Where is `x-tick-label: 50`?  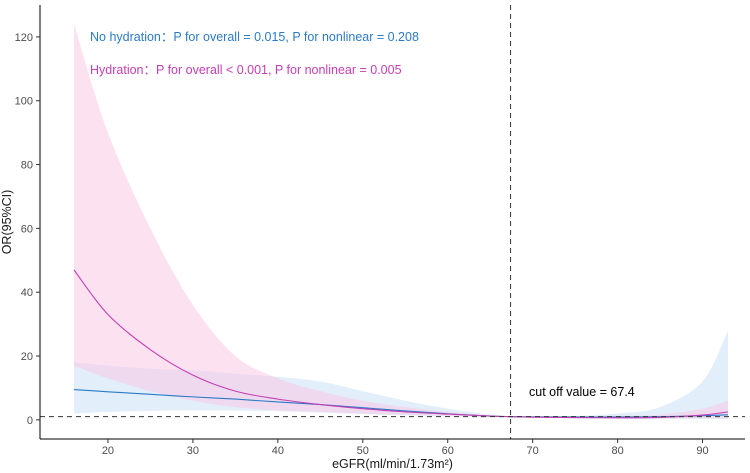
x-tick-label: 50 is located at coordinates (363, 451).